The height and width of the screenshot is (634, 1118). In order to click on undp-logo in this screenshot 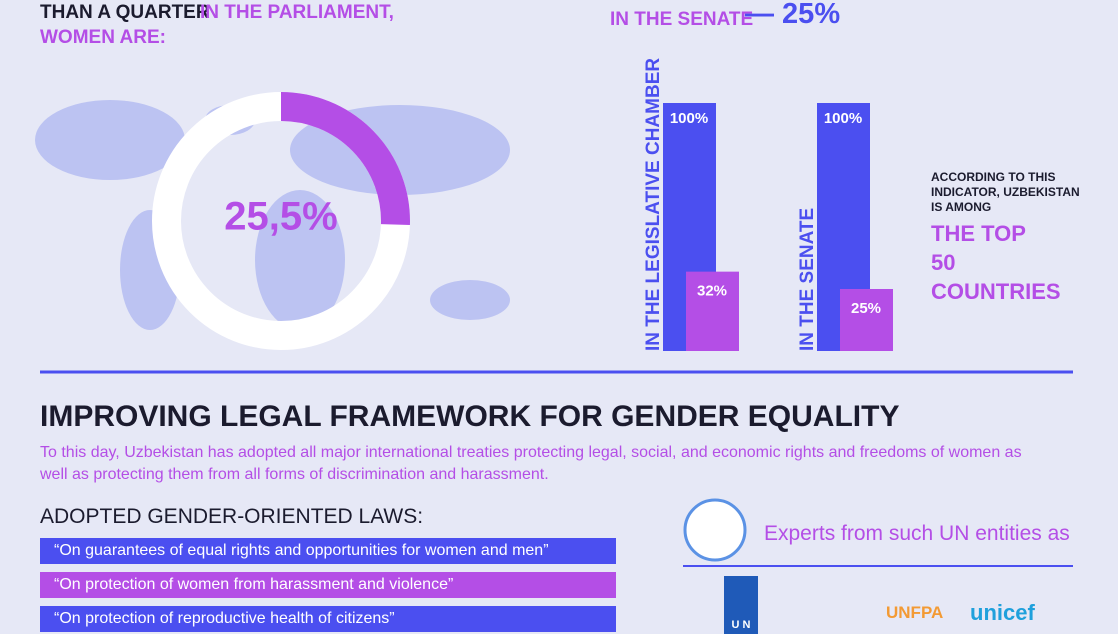, I will do `click(741, 605)`.